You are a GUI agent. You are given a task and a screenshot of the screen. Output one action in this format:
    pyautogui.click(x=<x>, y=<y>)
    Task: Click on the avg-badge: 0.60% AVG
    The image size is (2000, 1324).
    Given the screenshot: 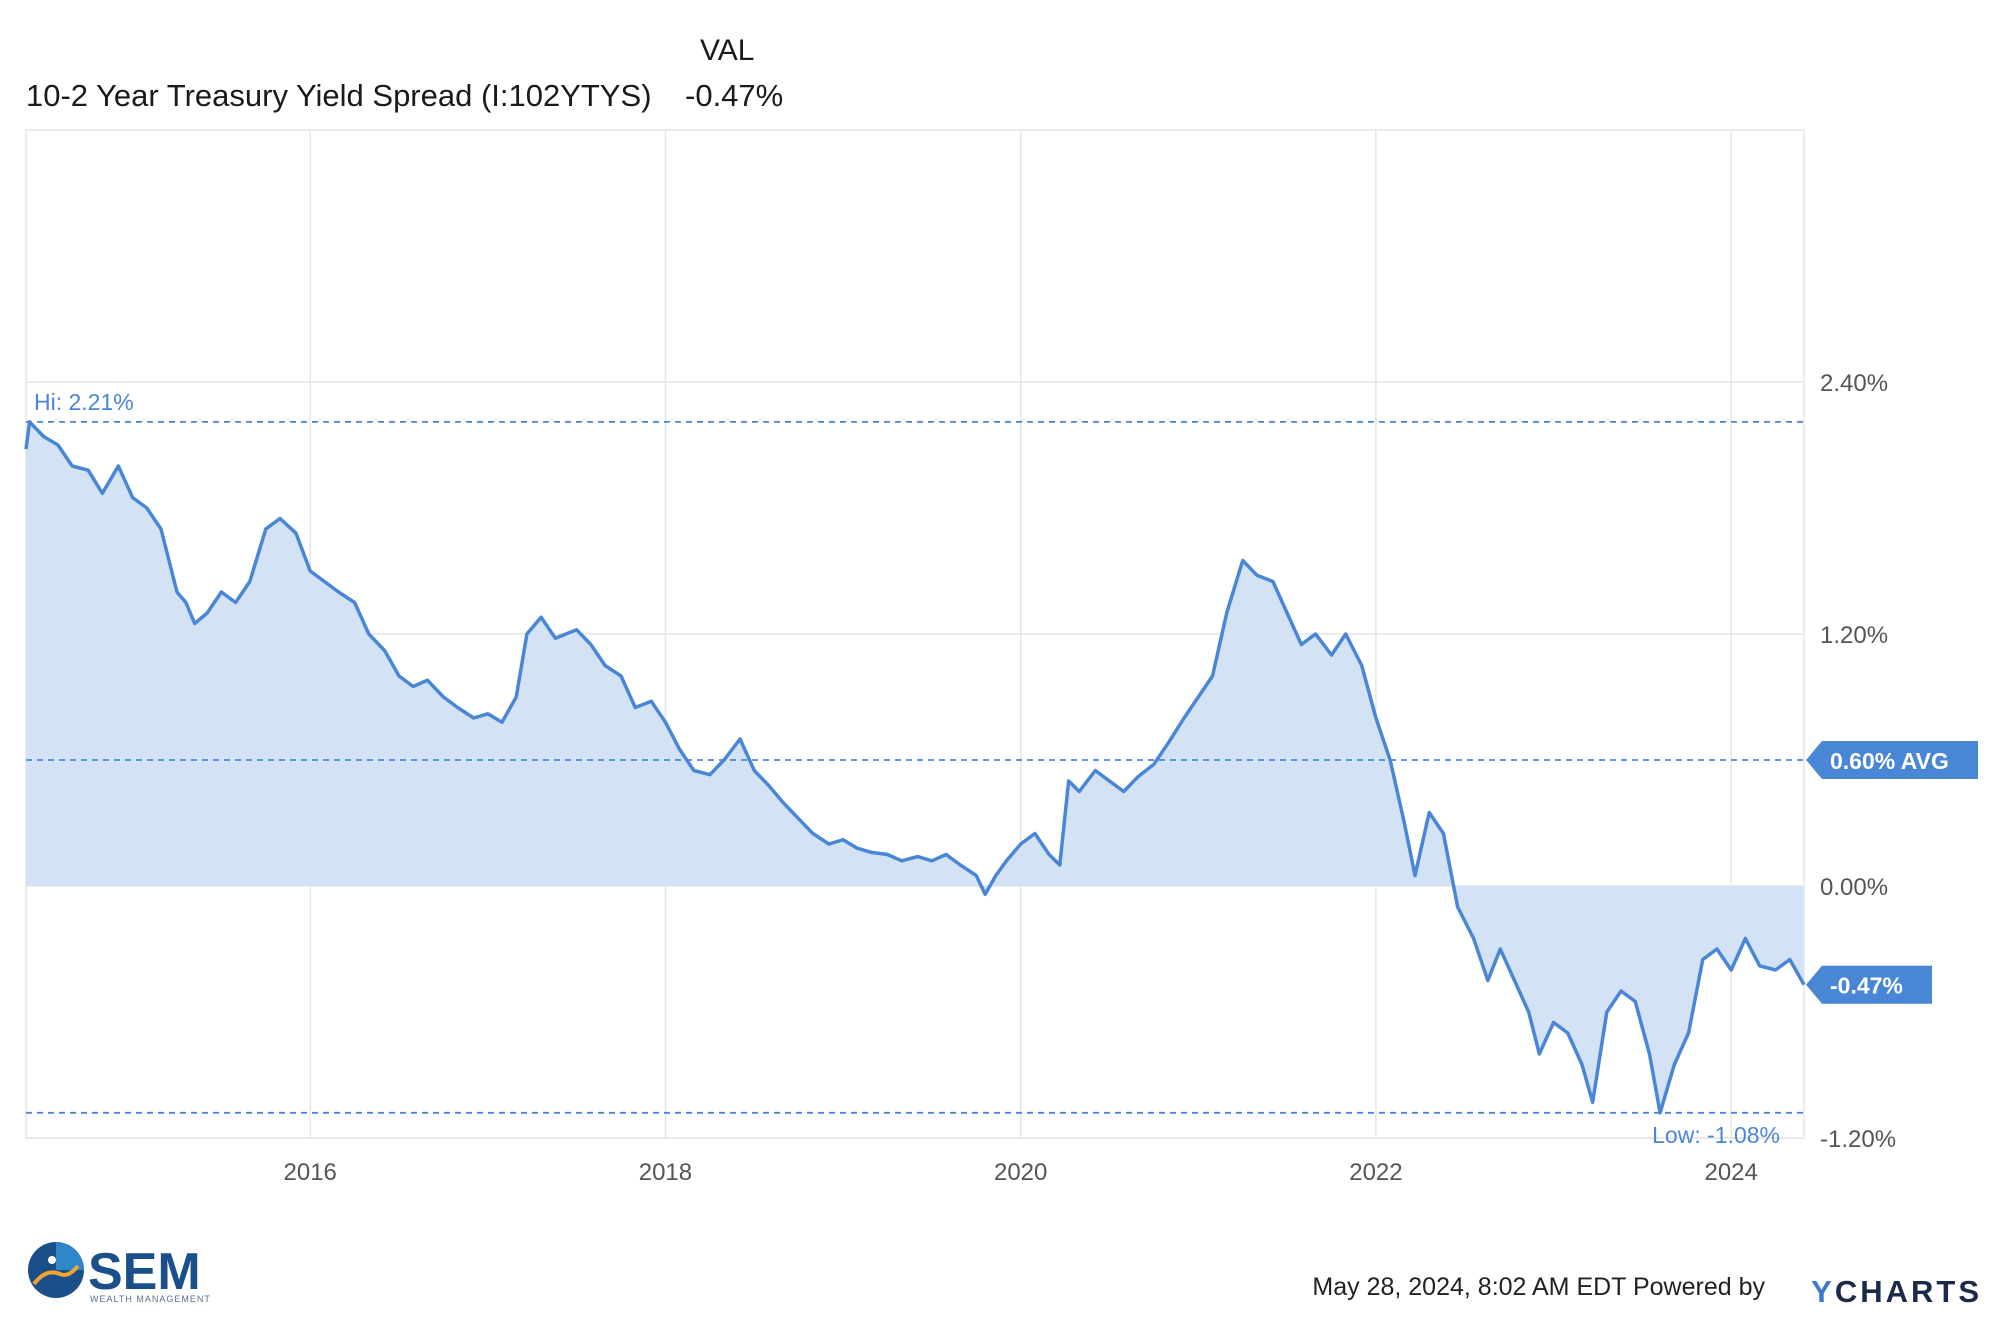 What is the action you would take?
    pyautogui.click(x=1892, y=760)
    